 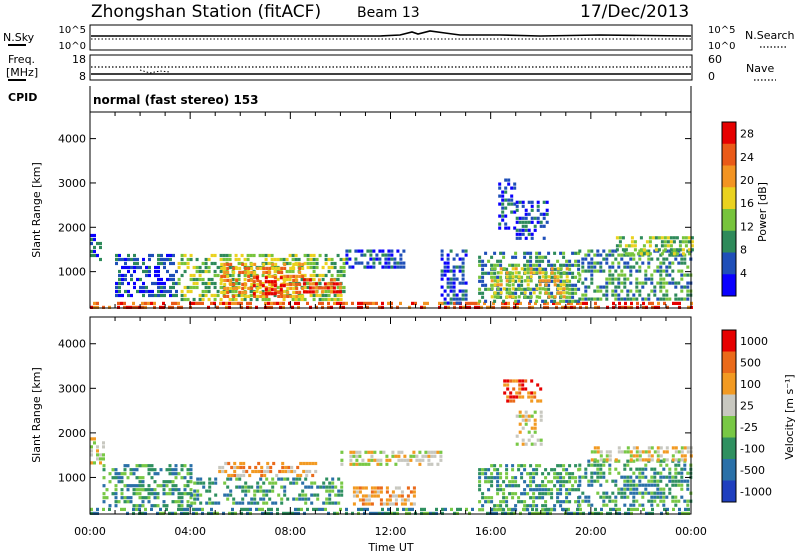 What do you see at coordinates (729, 241) in the screenshot?
I see `power-colorbar-segment` at bounding box center [729, 241].